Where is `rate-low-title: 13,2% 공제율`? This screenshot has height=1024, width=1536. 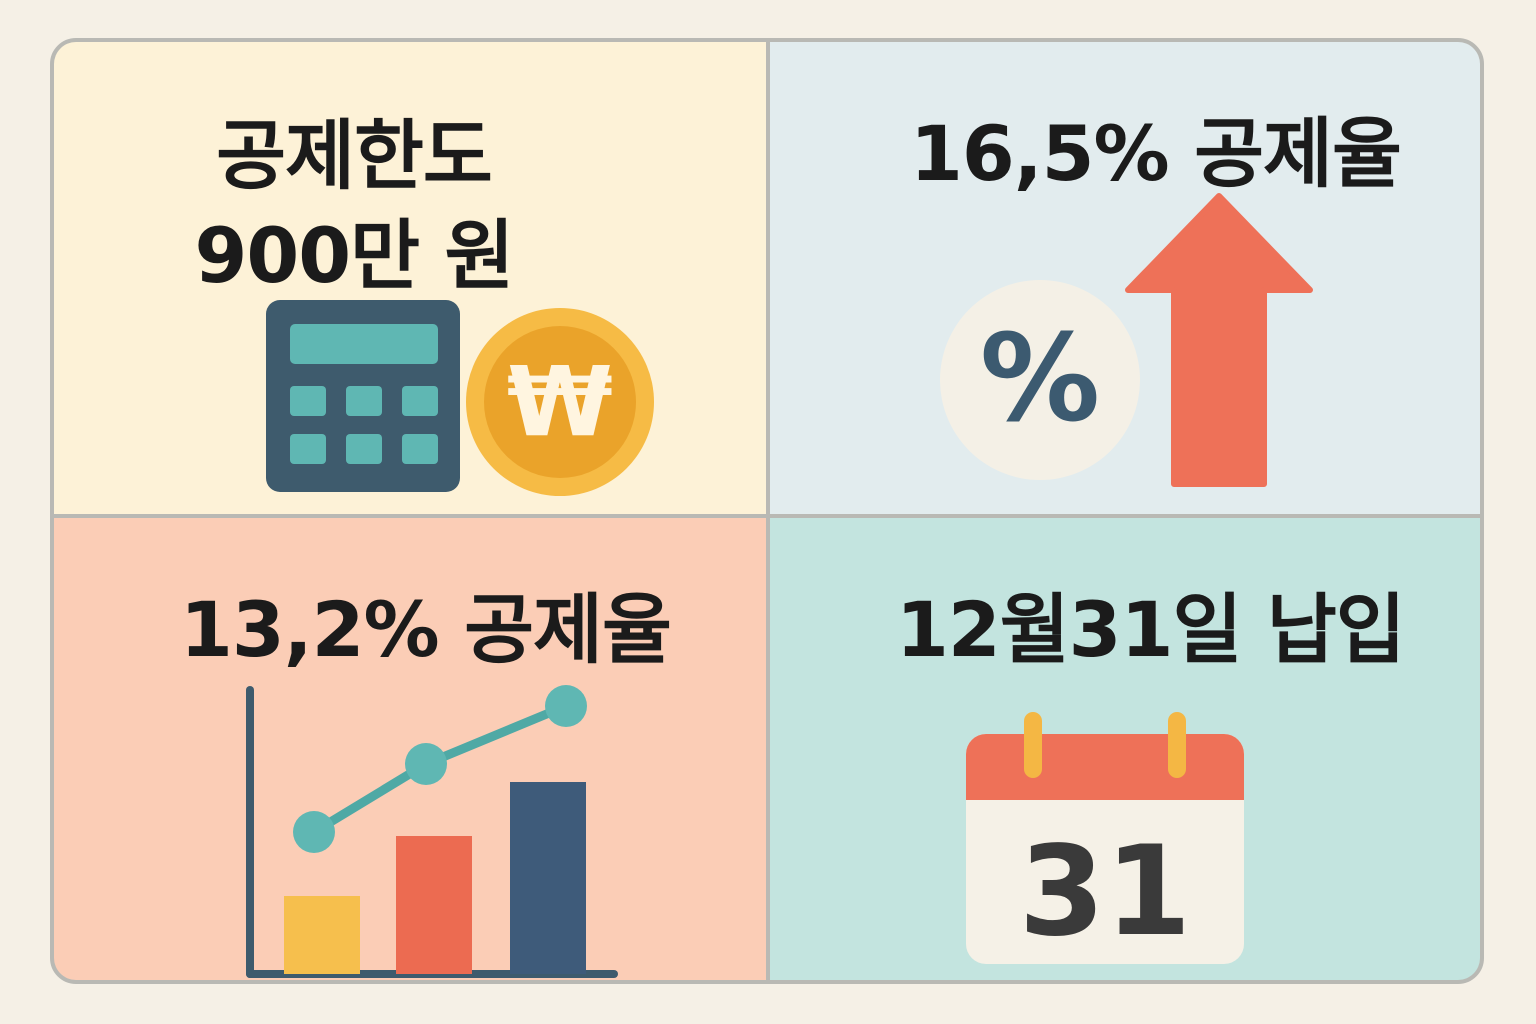
rate-low-title: 13,2% 공제율 is located at coordinates (426, 629).